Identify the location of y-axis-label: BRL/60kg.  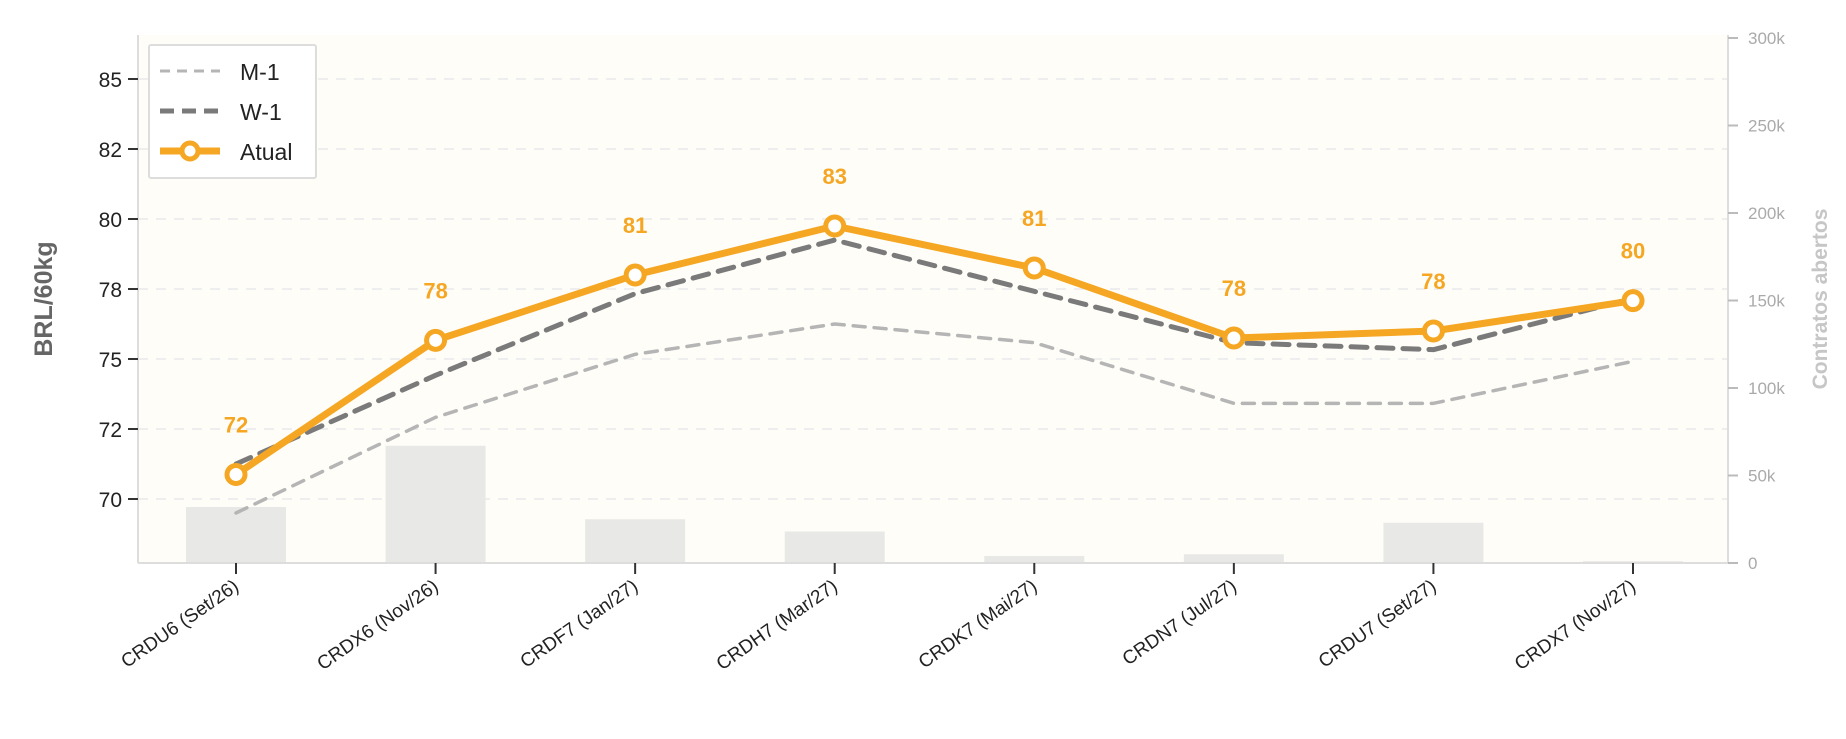
(44, 298).